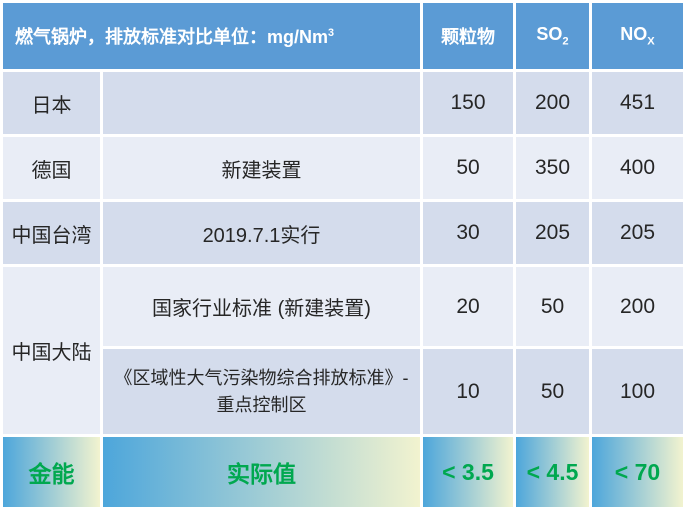  What do you see at coordinates (637, 472) in the screenshot?
I see `footer-cell-actual-nox: < 70` at bounding box center [637, 472].